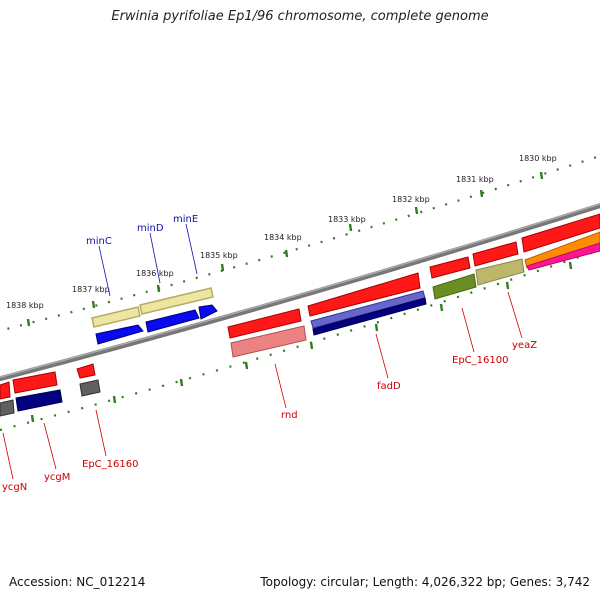  I want to click on feature-minD-cds, so click(172, 321).